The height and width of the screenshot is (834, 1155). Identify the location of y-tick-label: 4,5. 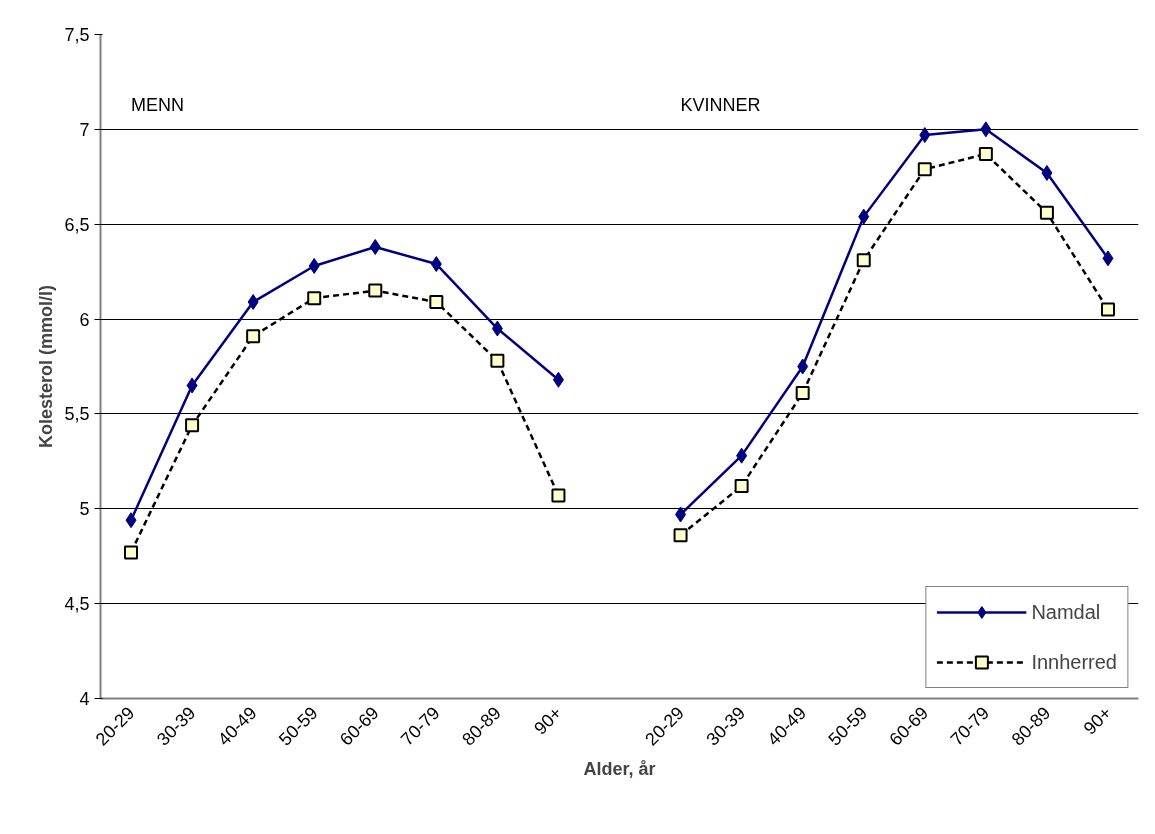
(77, 604).